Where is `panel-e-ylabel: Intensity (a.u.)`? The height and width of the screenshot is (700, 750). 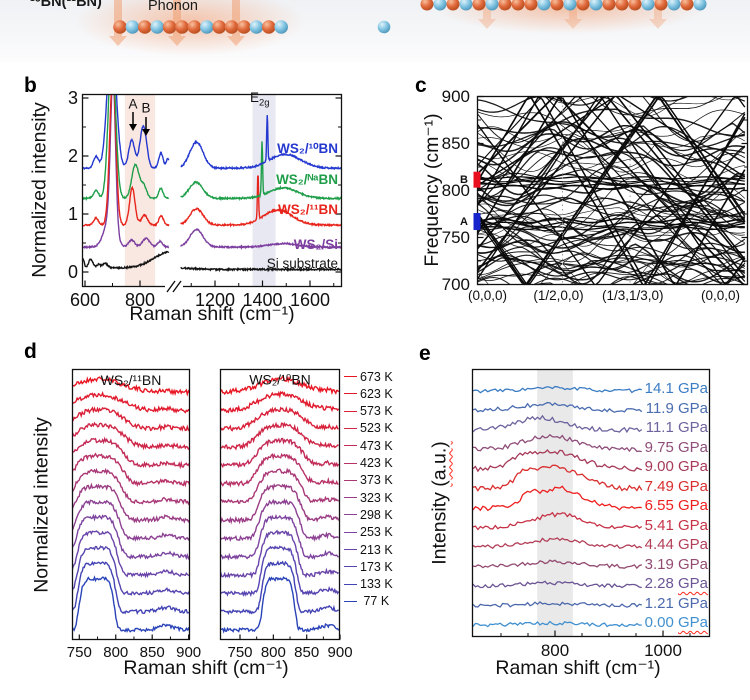
panel-e-ylabel: Intensity (a.u.) is located at coordinates (440, 503).